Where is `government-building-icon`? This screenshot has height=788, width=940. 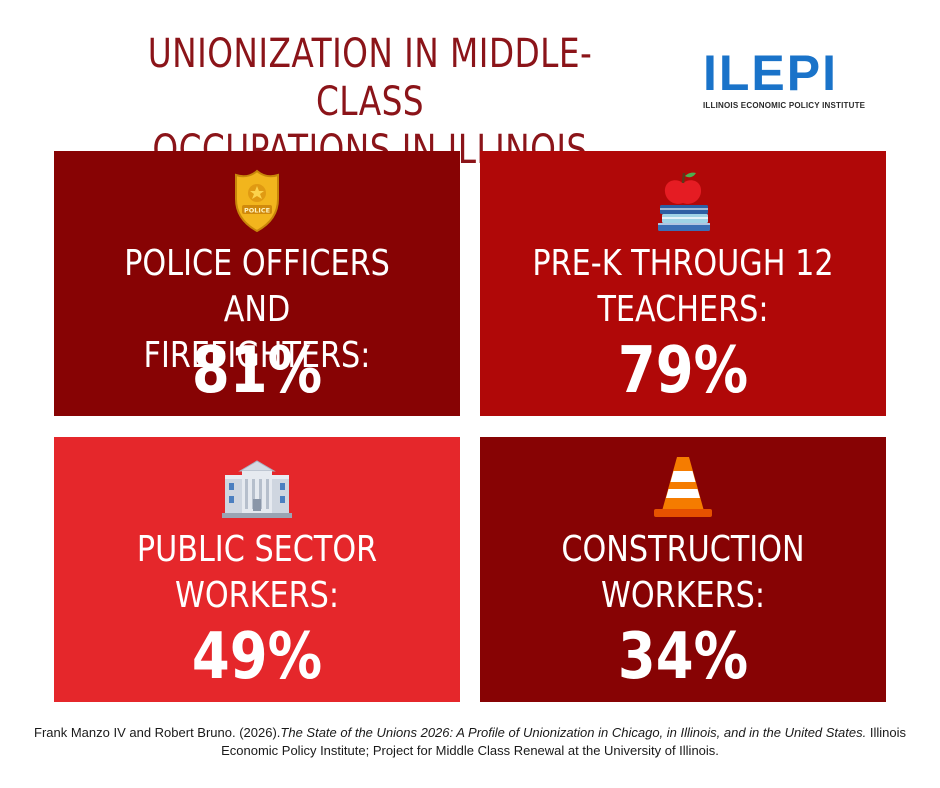
government-building-icon is located at coordinates (257, 489).